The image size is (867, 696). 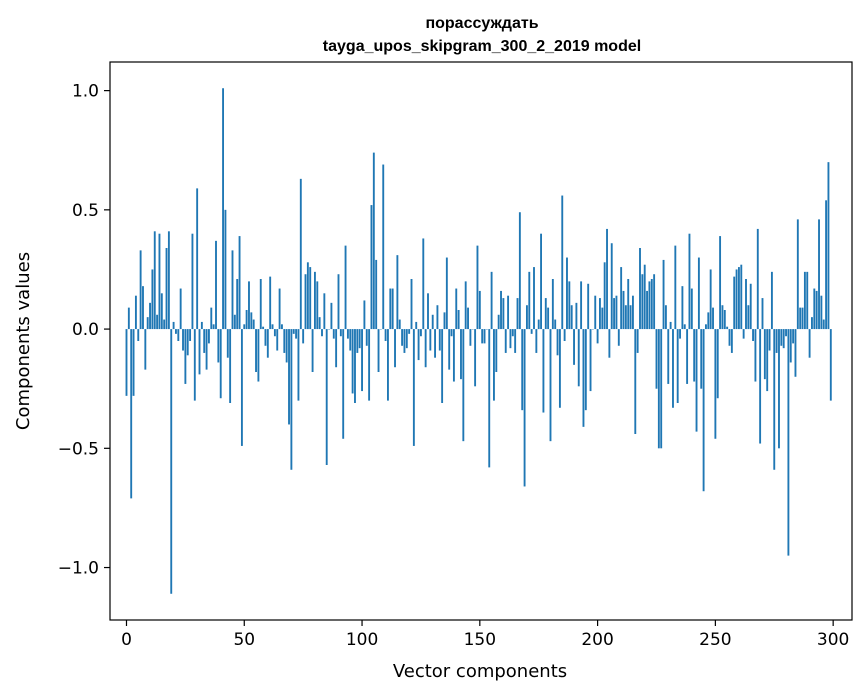 What do you see at coordinates (244, 640) in the screenshot?
I see `x-tick-label: 50` at bounding box center [244, 640].